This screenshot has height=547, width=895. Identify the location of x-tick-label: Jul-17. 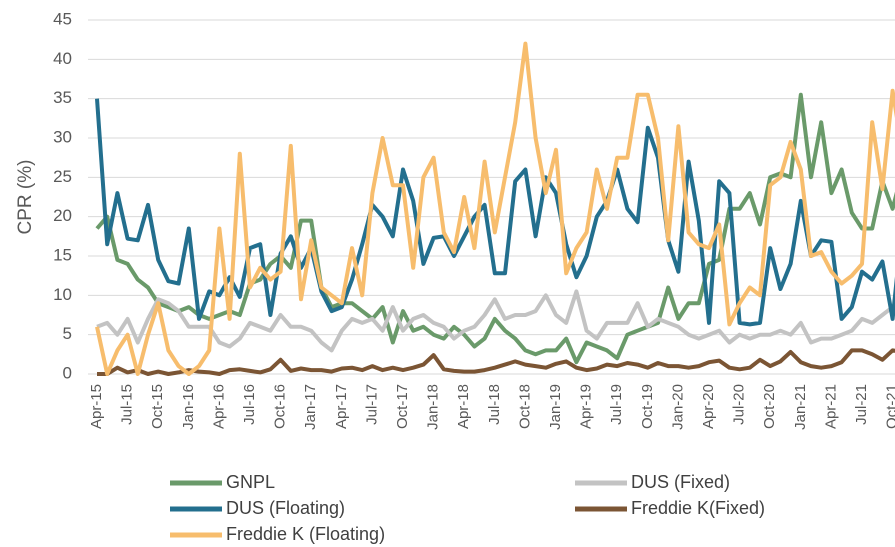
(371, 404).